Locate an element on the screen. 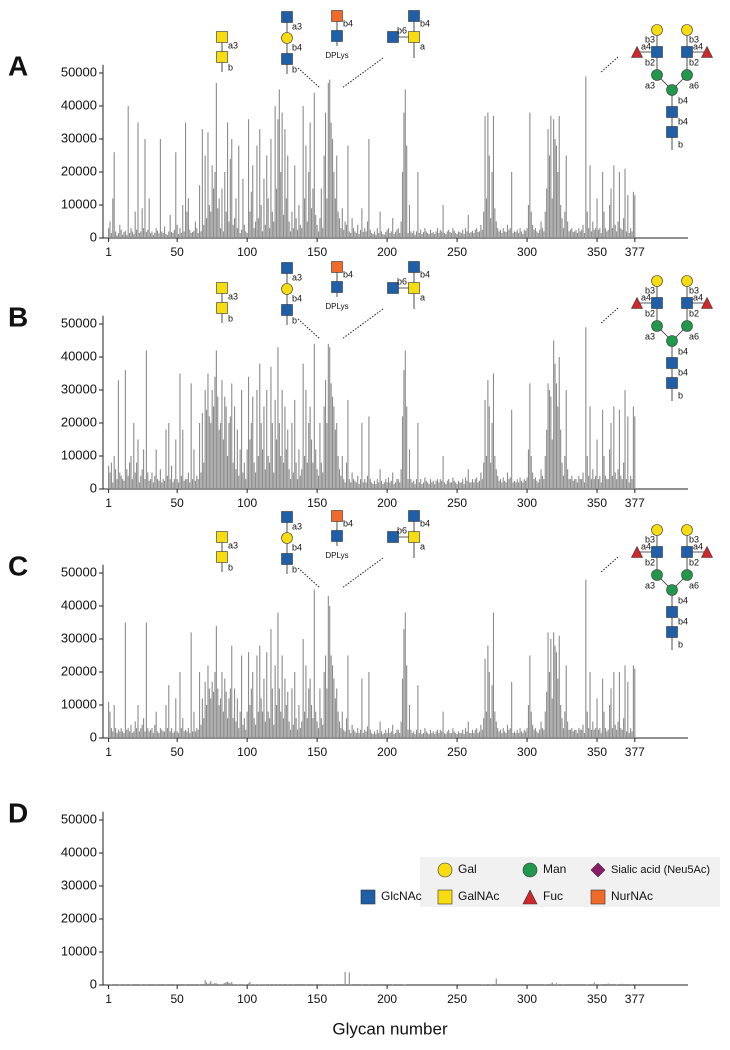 The image size is (730, 1050). leader-line is located at coordinates (309, 578).